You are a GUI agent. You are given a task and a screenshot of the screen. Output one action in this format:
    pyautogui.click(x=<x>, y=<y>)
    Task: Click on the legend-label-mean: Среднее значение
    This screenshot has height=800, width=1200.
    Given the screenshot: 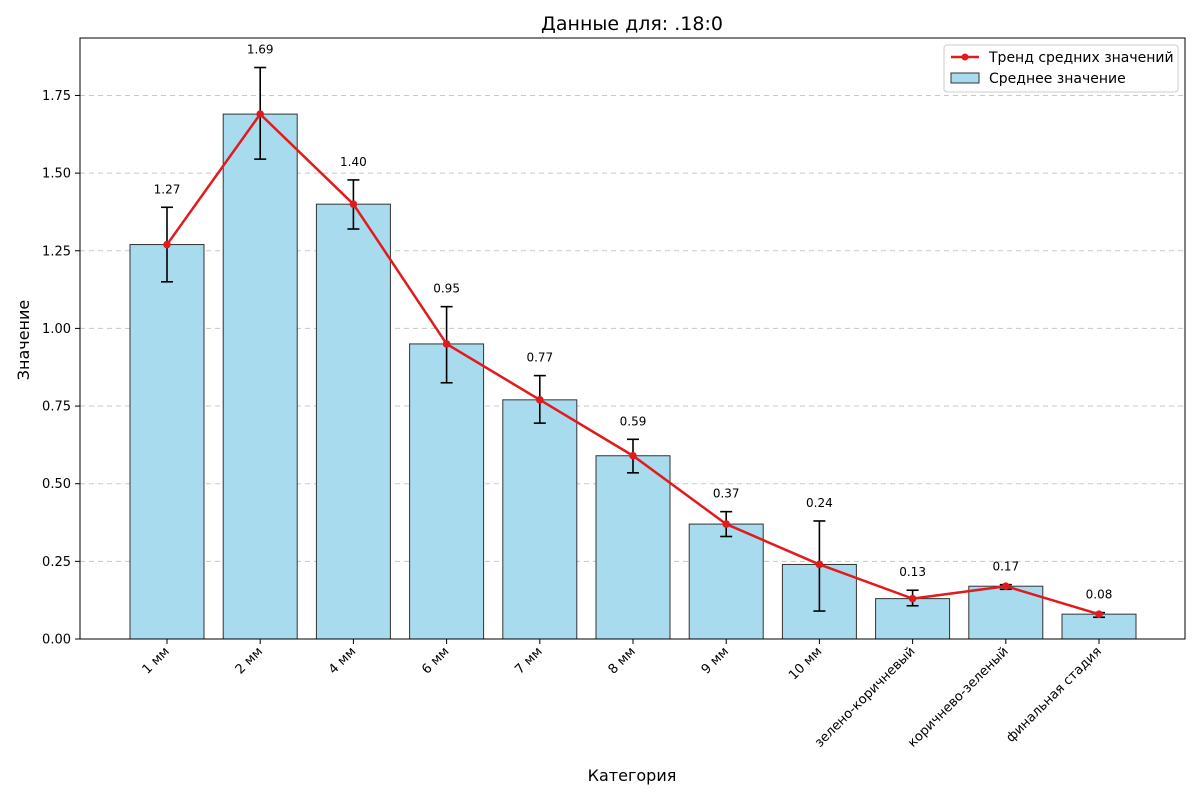 What is the action you would take?
    pyautogui.click(x=1057, y=79)
    